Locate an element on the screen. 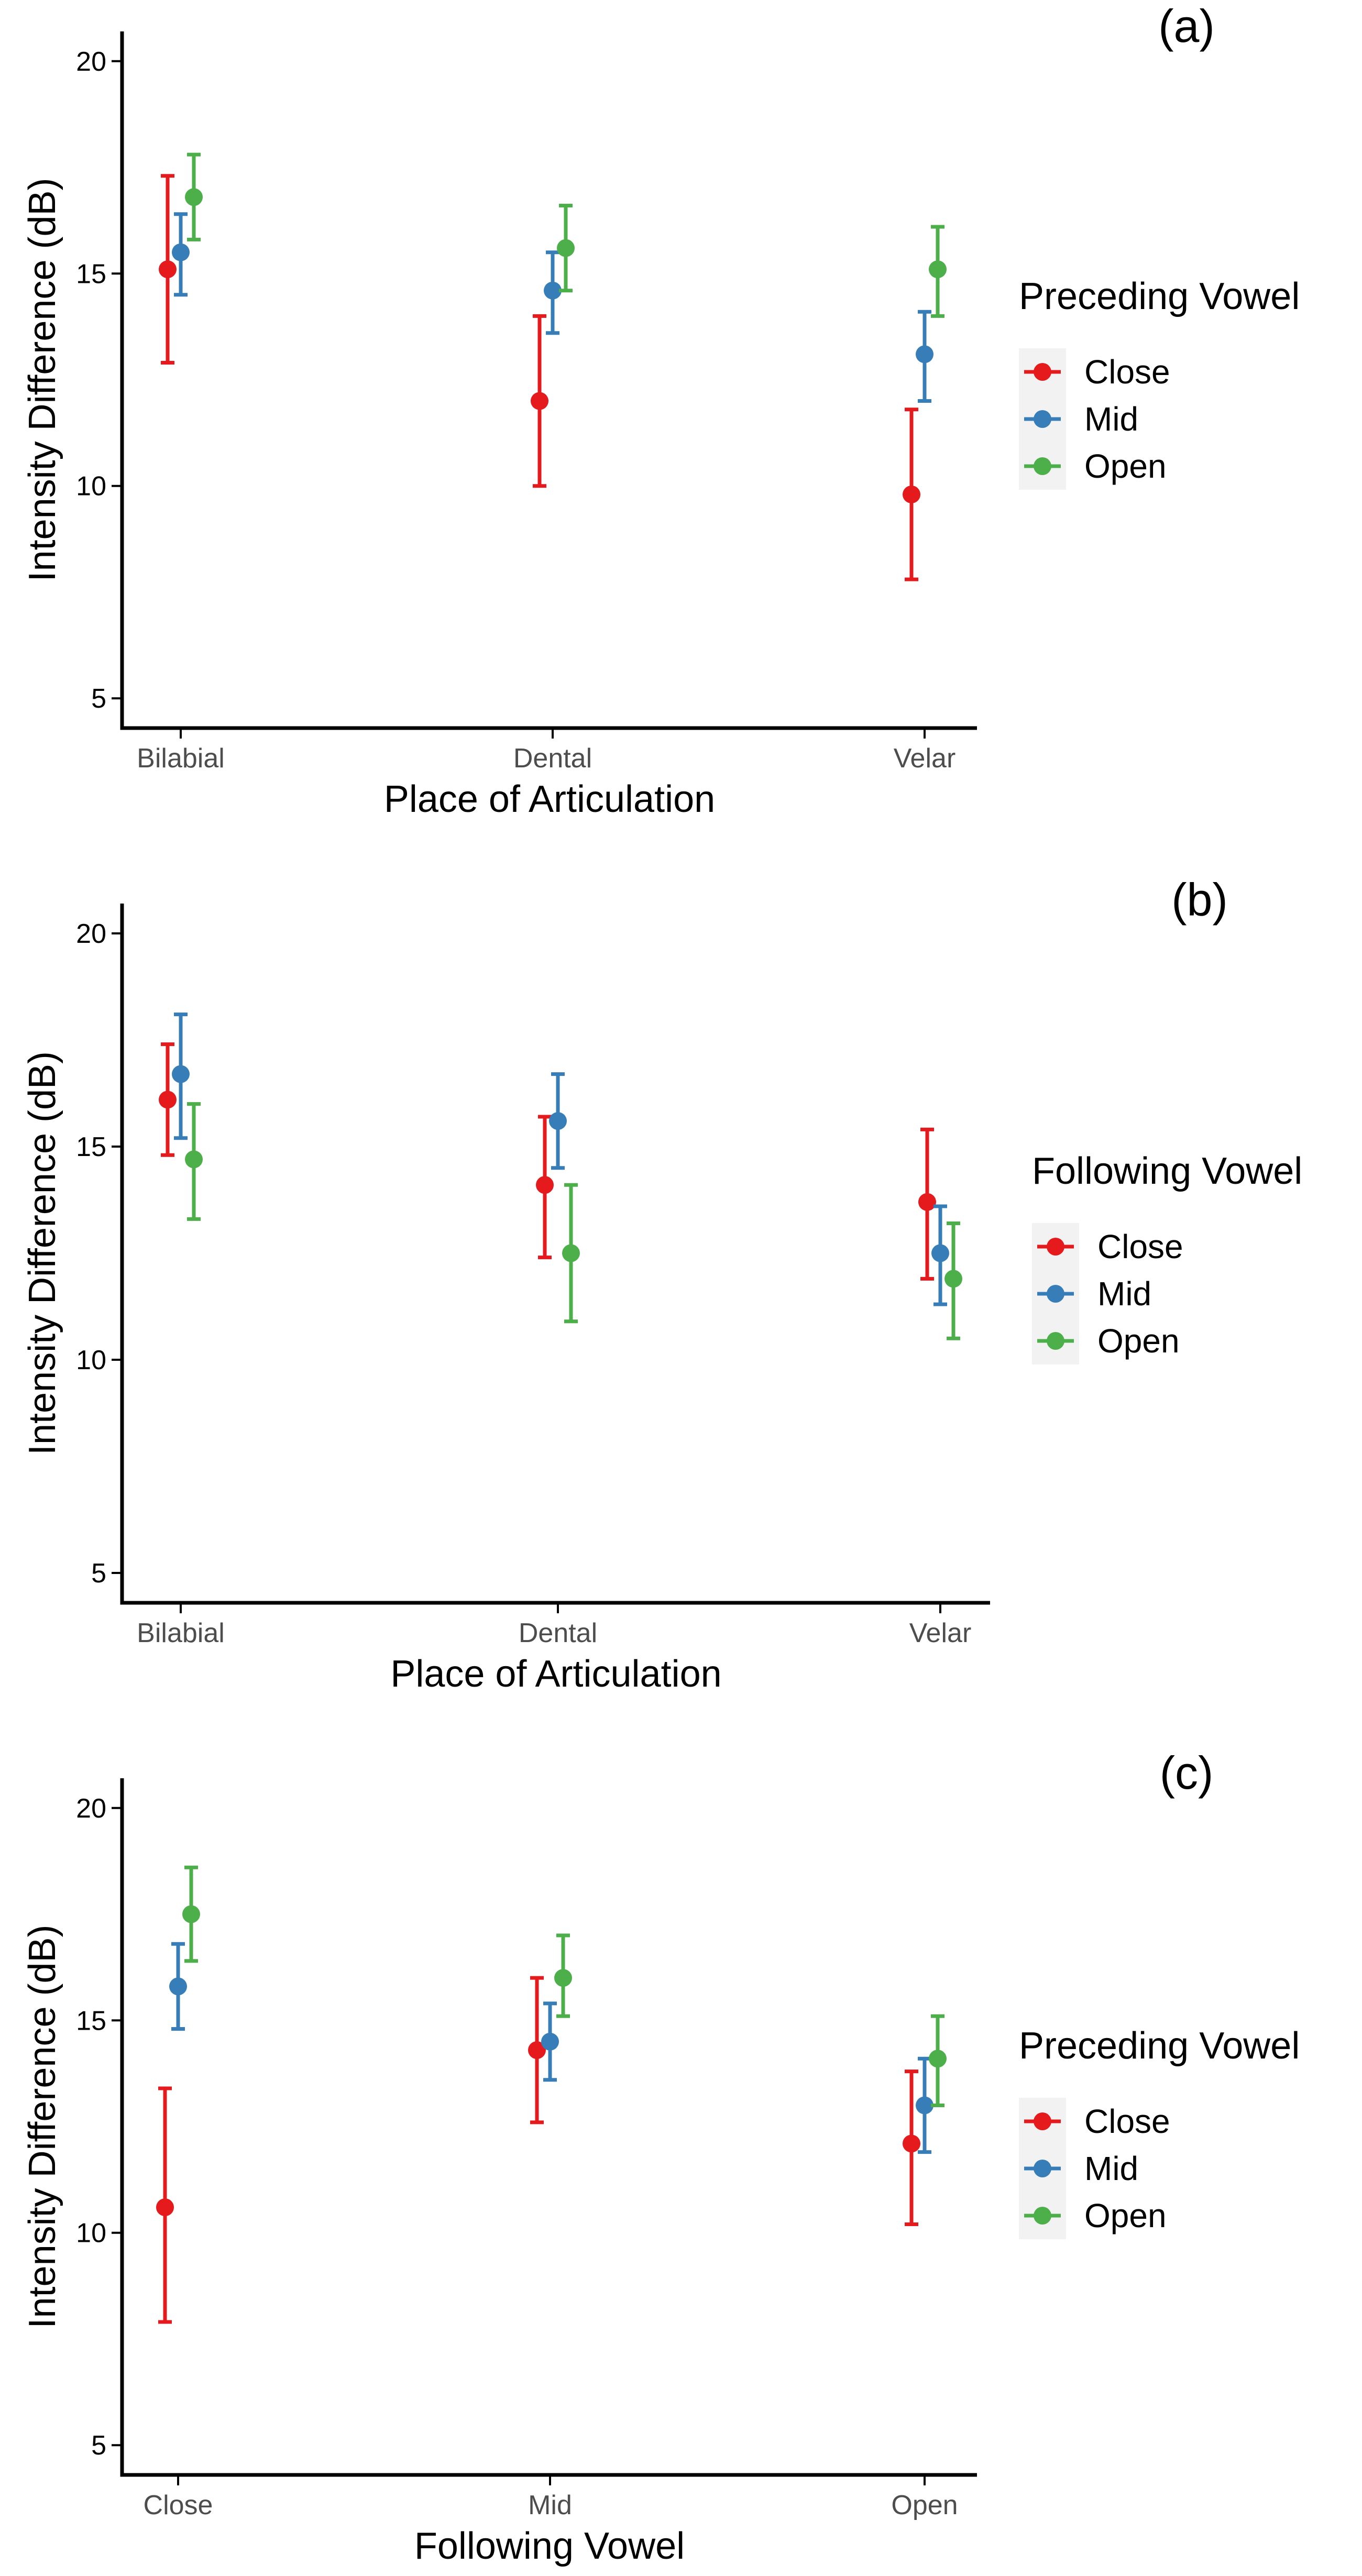 This screenshot has width=1362, height=2576. panel-label: (c) is located at coordinates (1187, 1773).